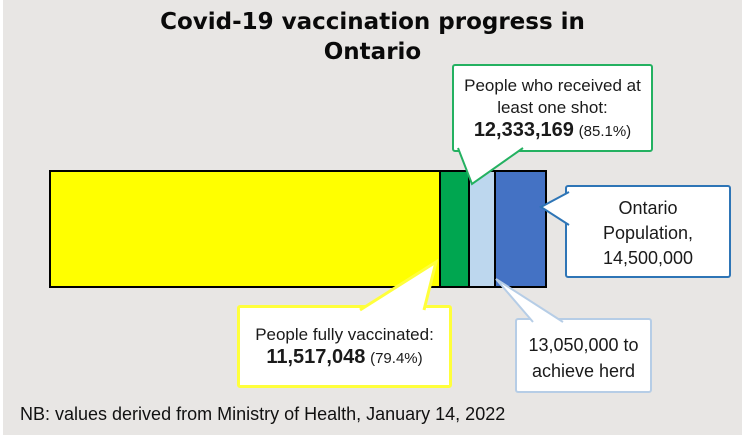 The width and height of the screenshot is (742, 444). What do you see at coordinates (583, 371) in the screenshot?
I see `callout-herd-line2: achieve herd` at bounding box center [583, 371].